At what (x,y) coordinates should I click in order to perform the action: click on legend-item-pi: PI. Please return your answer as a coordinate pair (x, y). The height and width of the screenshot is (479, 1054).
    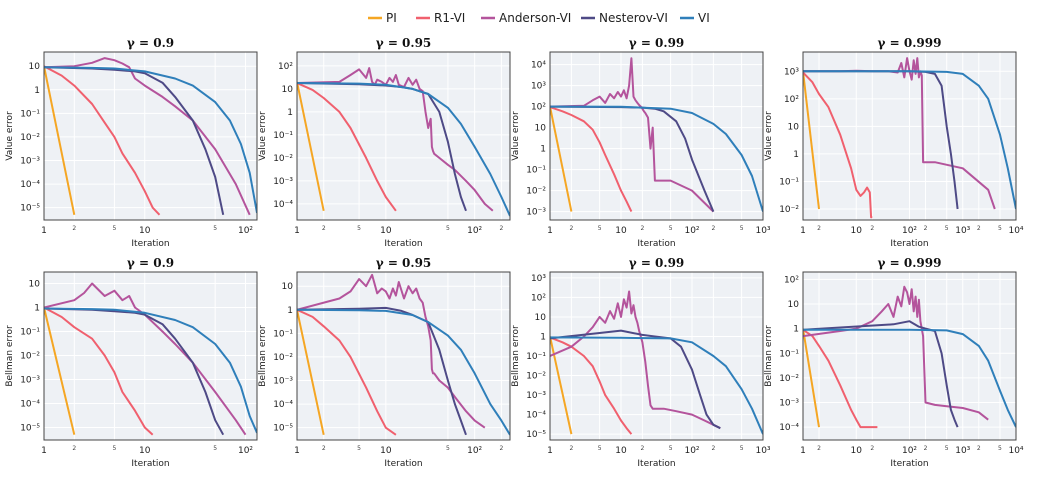
    Looking at the image, I should click on (382, 18).